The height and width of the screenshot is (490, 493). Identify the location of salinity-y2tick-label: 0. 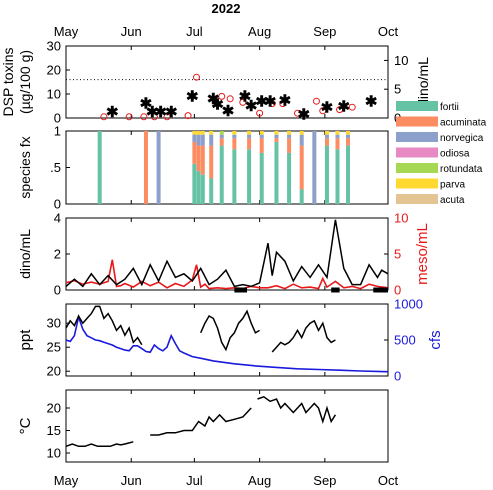
(397, 376).